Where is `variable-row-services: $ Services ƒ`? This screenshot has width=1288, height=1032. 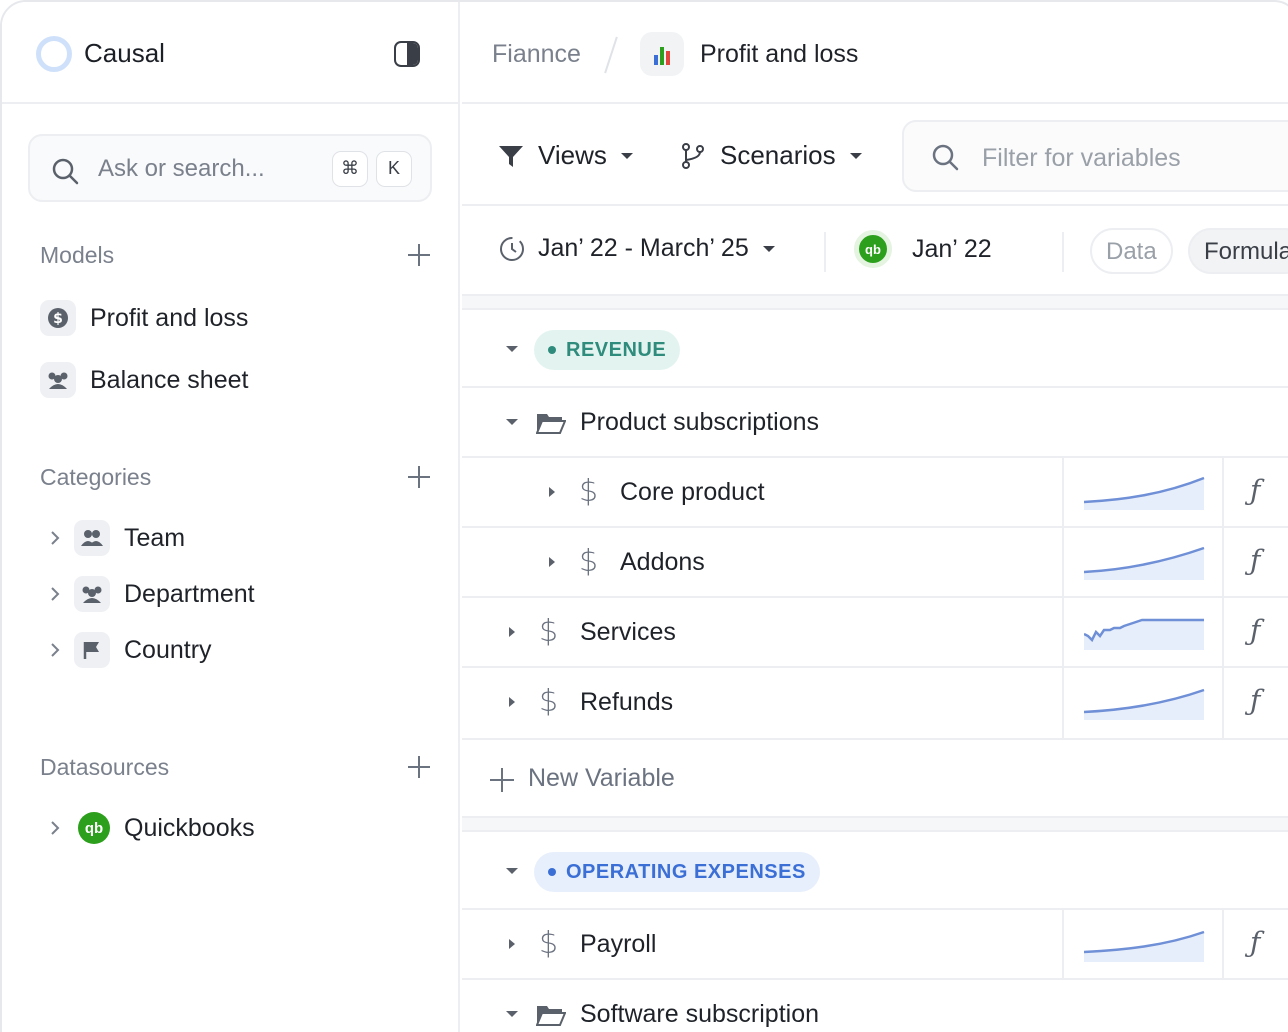
variable-row-services: $ Services ƒ is located at coordinates (875, 633).